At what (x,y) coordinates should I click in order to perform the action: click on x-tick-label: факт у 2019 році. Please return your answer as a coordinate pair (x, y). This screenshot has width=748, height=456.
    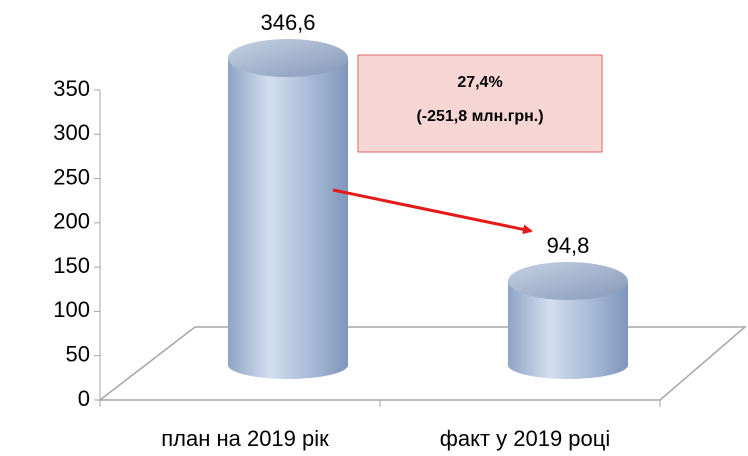
    Looking at the image, I should click on (525, 438).